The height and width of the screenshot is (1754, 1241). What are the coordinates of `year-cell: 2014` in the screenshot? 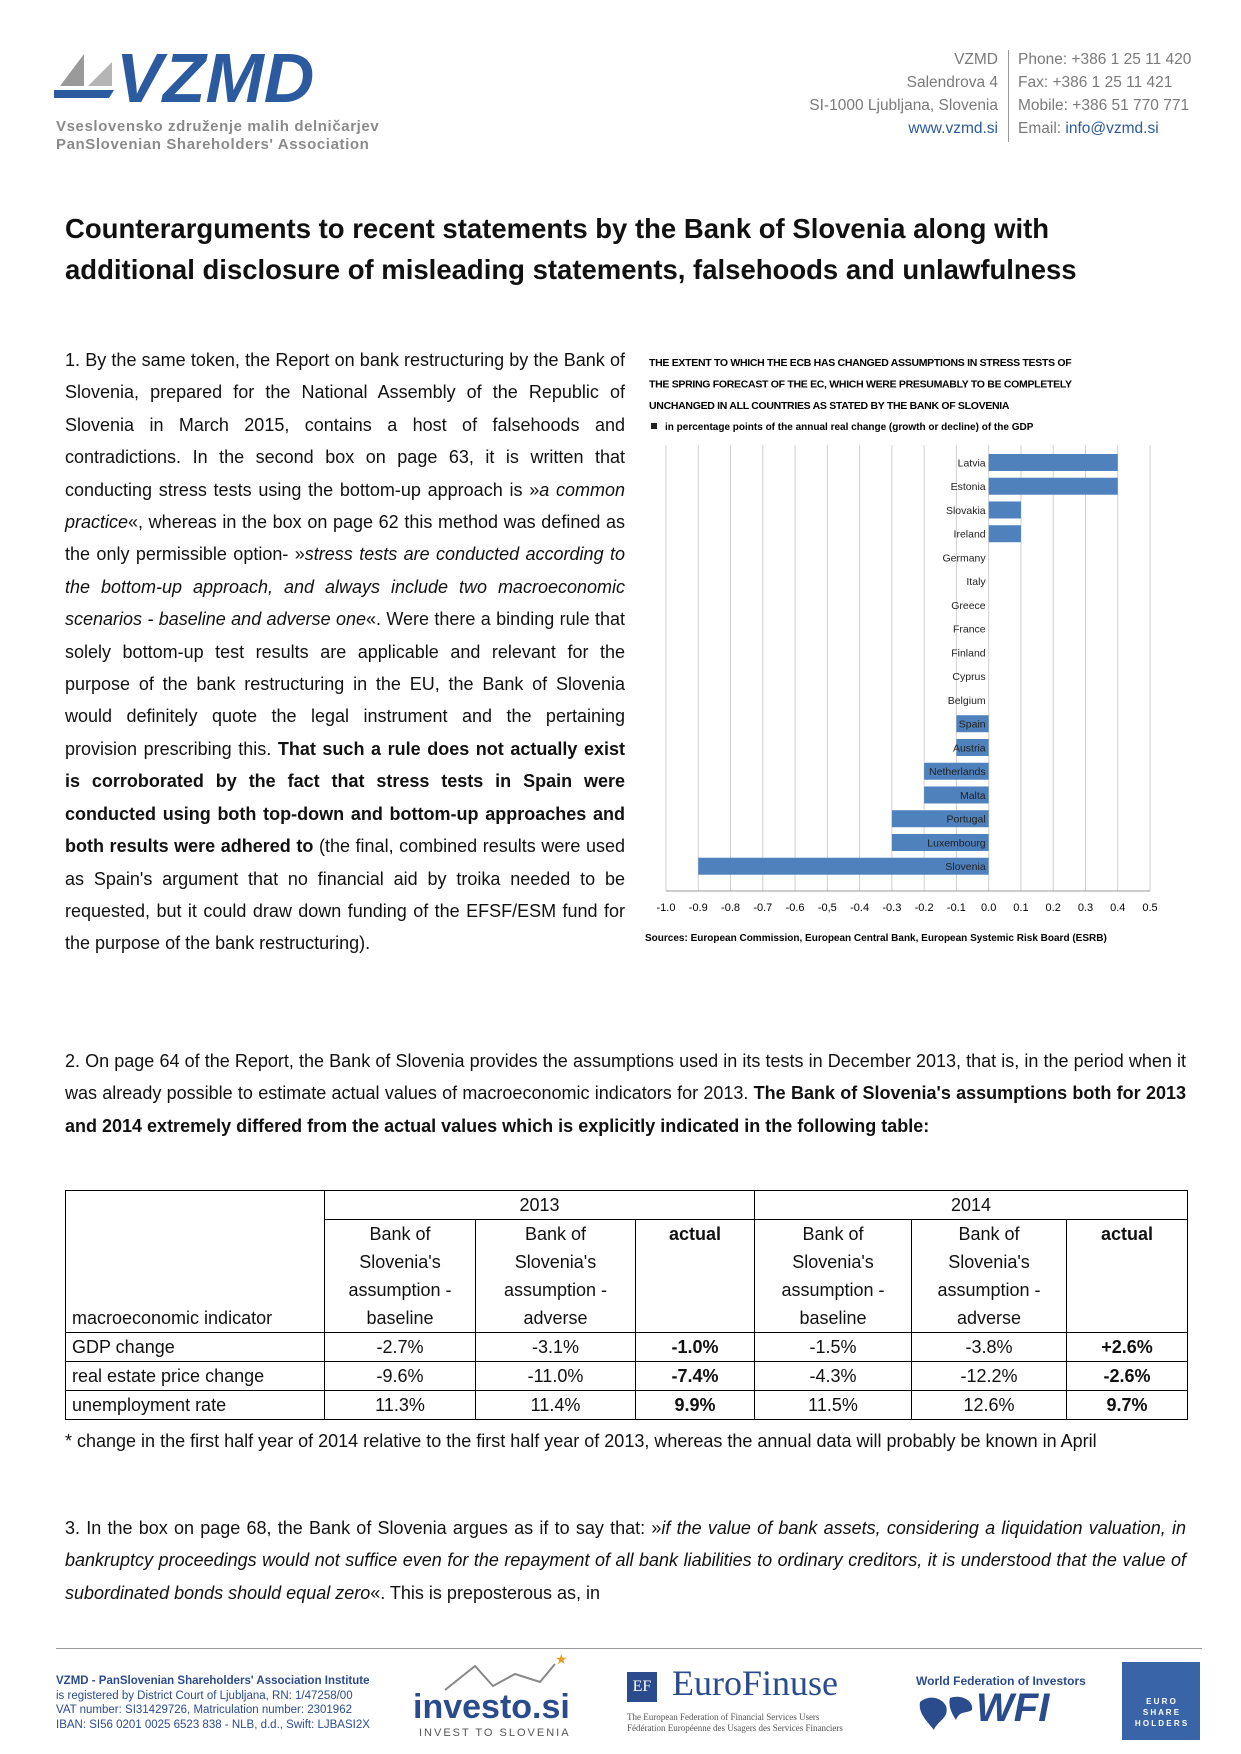 It's located at (971, 1205).